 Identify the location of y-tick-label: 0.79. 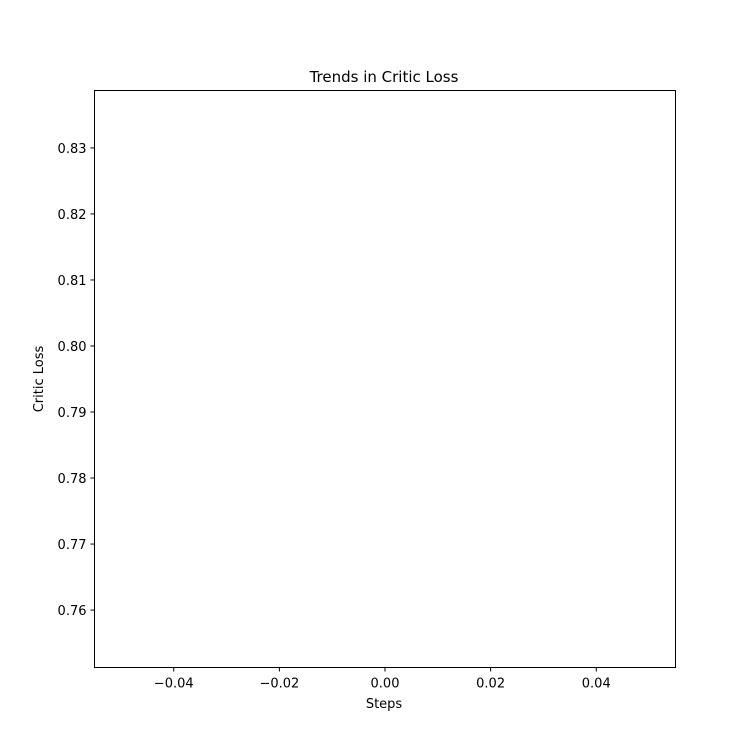
(72, 413).